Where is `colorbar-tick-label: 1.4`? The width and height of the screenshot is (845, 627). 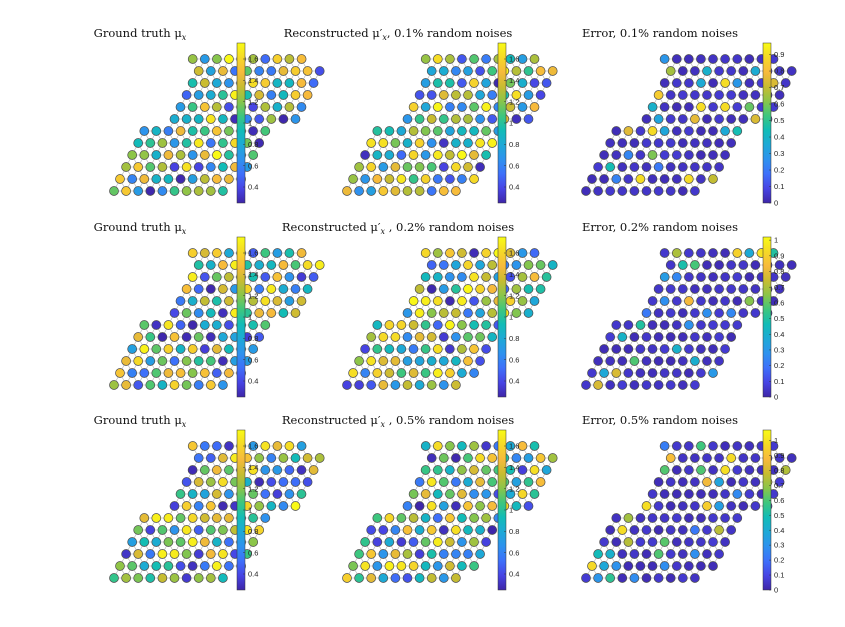
colorbar-tick-label: 1.4 is located at coordinates (514, 467).